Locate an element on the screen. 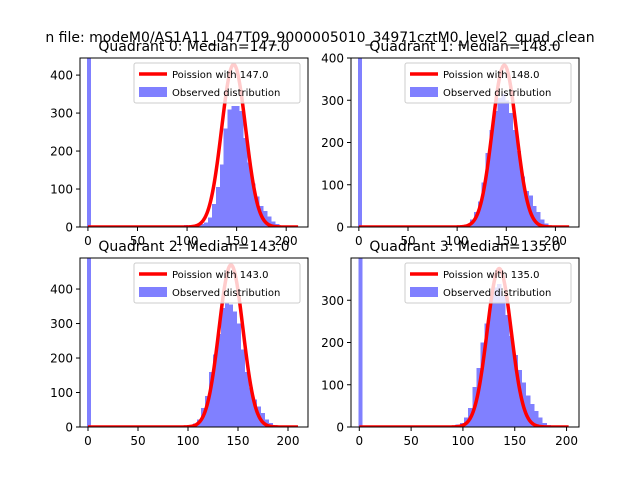 The image size is (640, 480). quadrant-0-ytick-label-4: 400 is located at coordinates (61, 76).